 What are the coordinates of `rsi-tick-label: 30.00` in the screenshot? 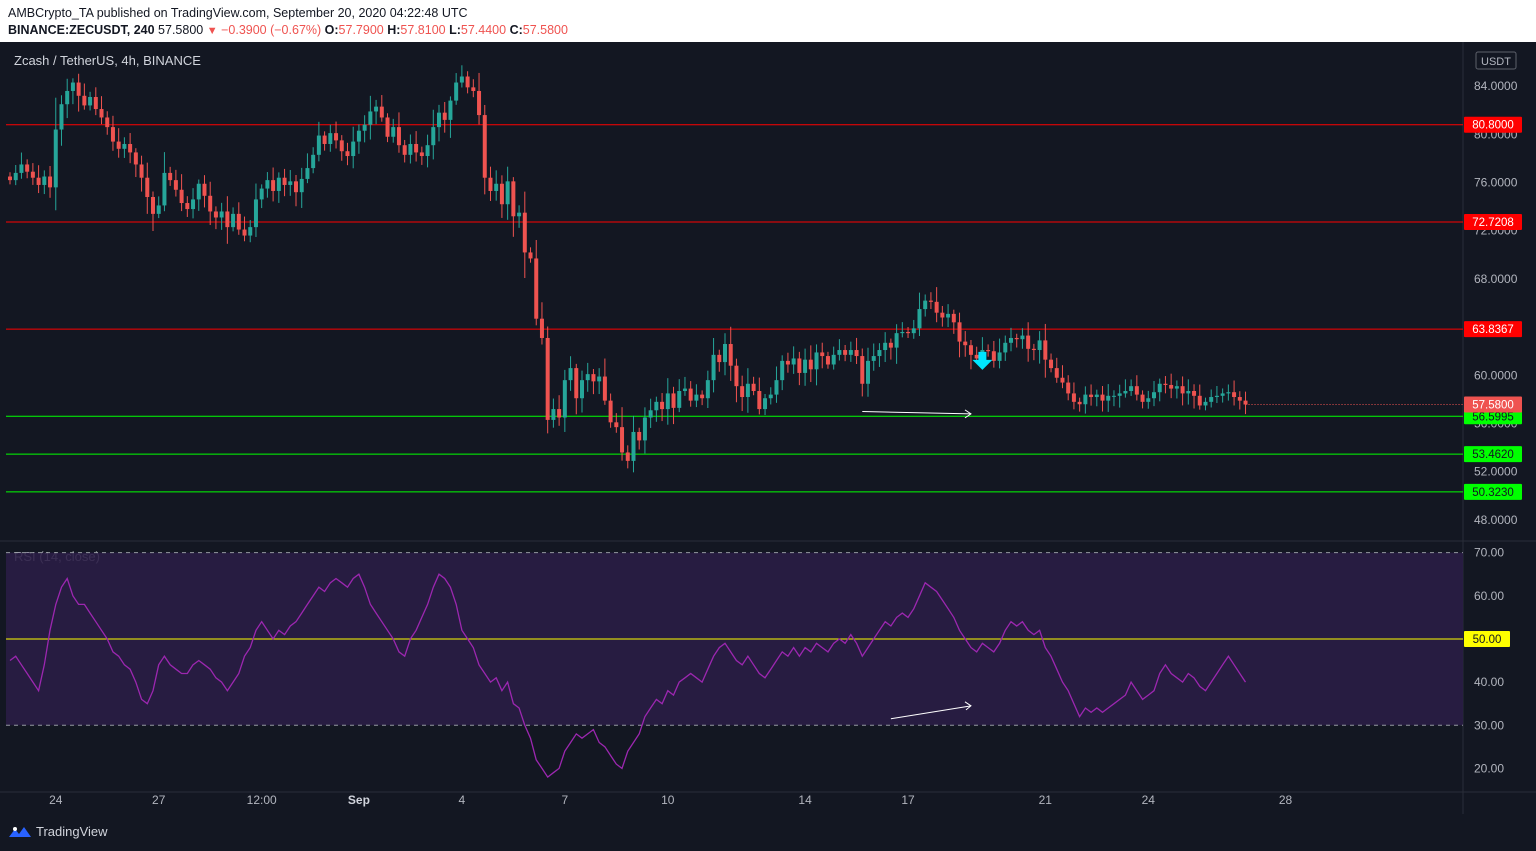 It's located at (1489, 725).